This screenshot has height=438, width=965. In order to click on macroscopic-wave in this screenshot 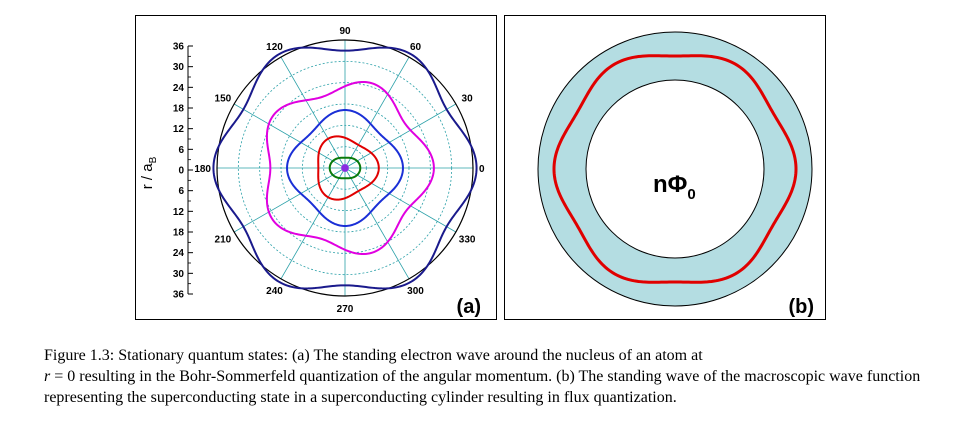, I will do `click(675, 169)`.